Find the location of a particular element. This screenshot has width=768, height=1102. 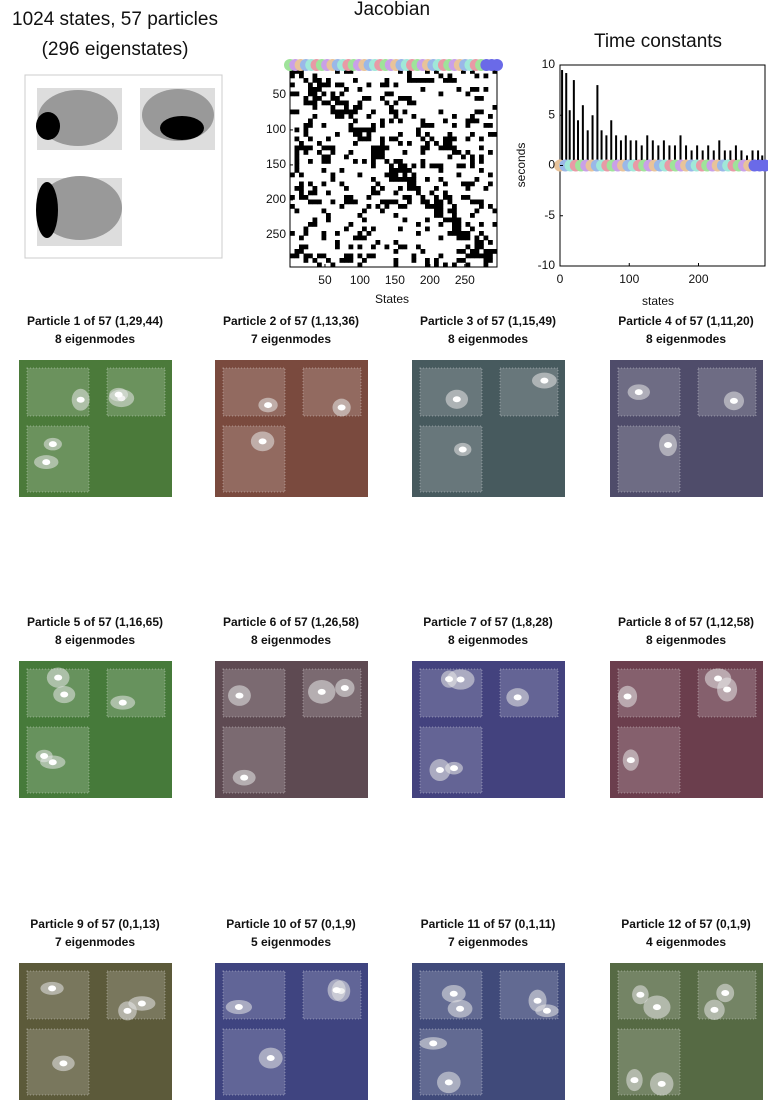

particle-subtitle: 7 eigenmodes is located at coordinates (95, 942).